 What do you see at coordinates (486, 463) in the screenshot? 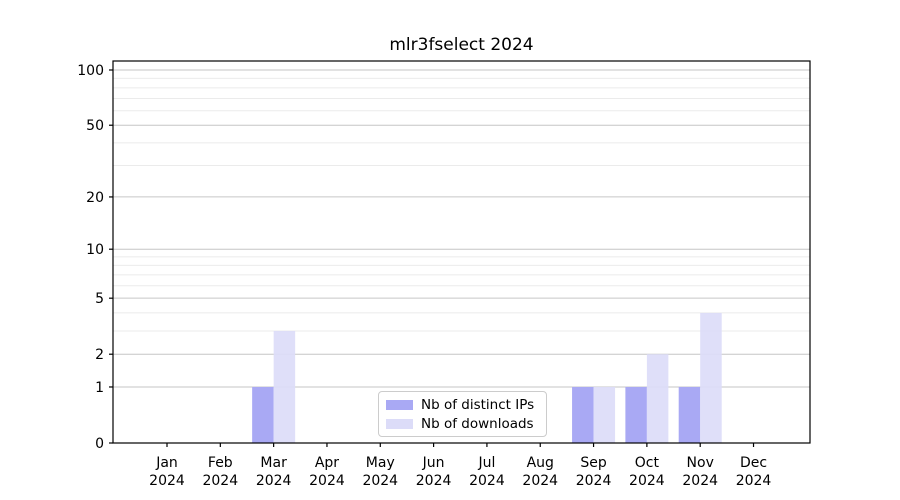
I see `svg-text: Jul` at bounding box center [486, 463].